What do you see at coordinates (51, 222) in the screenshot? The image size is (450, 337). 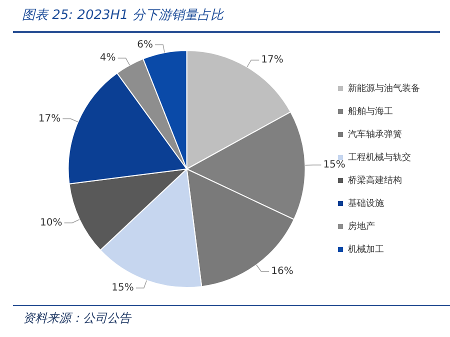 I see `data-label: 10%` at bounding box center [51, 222].